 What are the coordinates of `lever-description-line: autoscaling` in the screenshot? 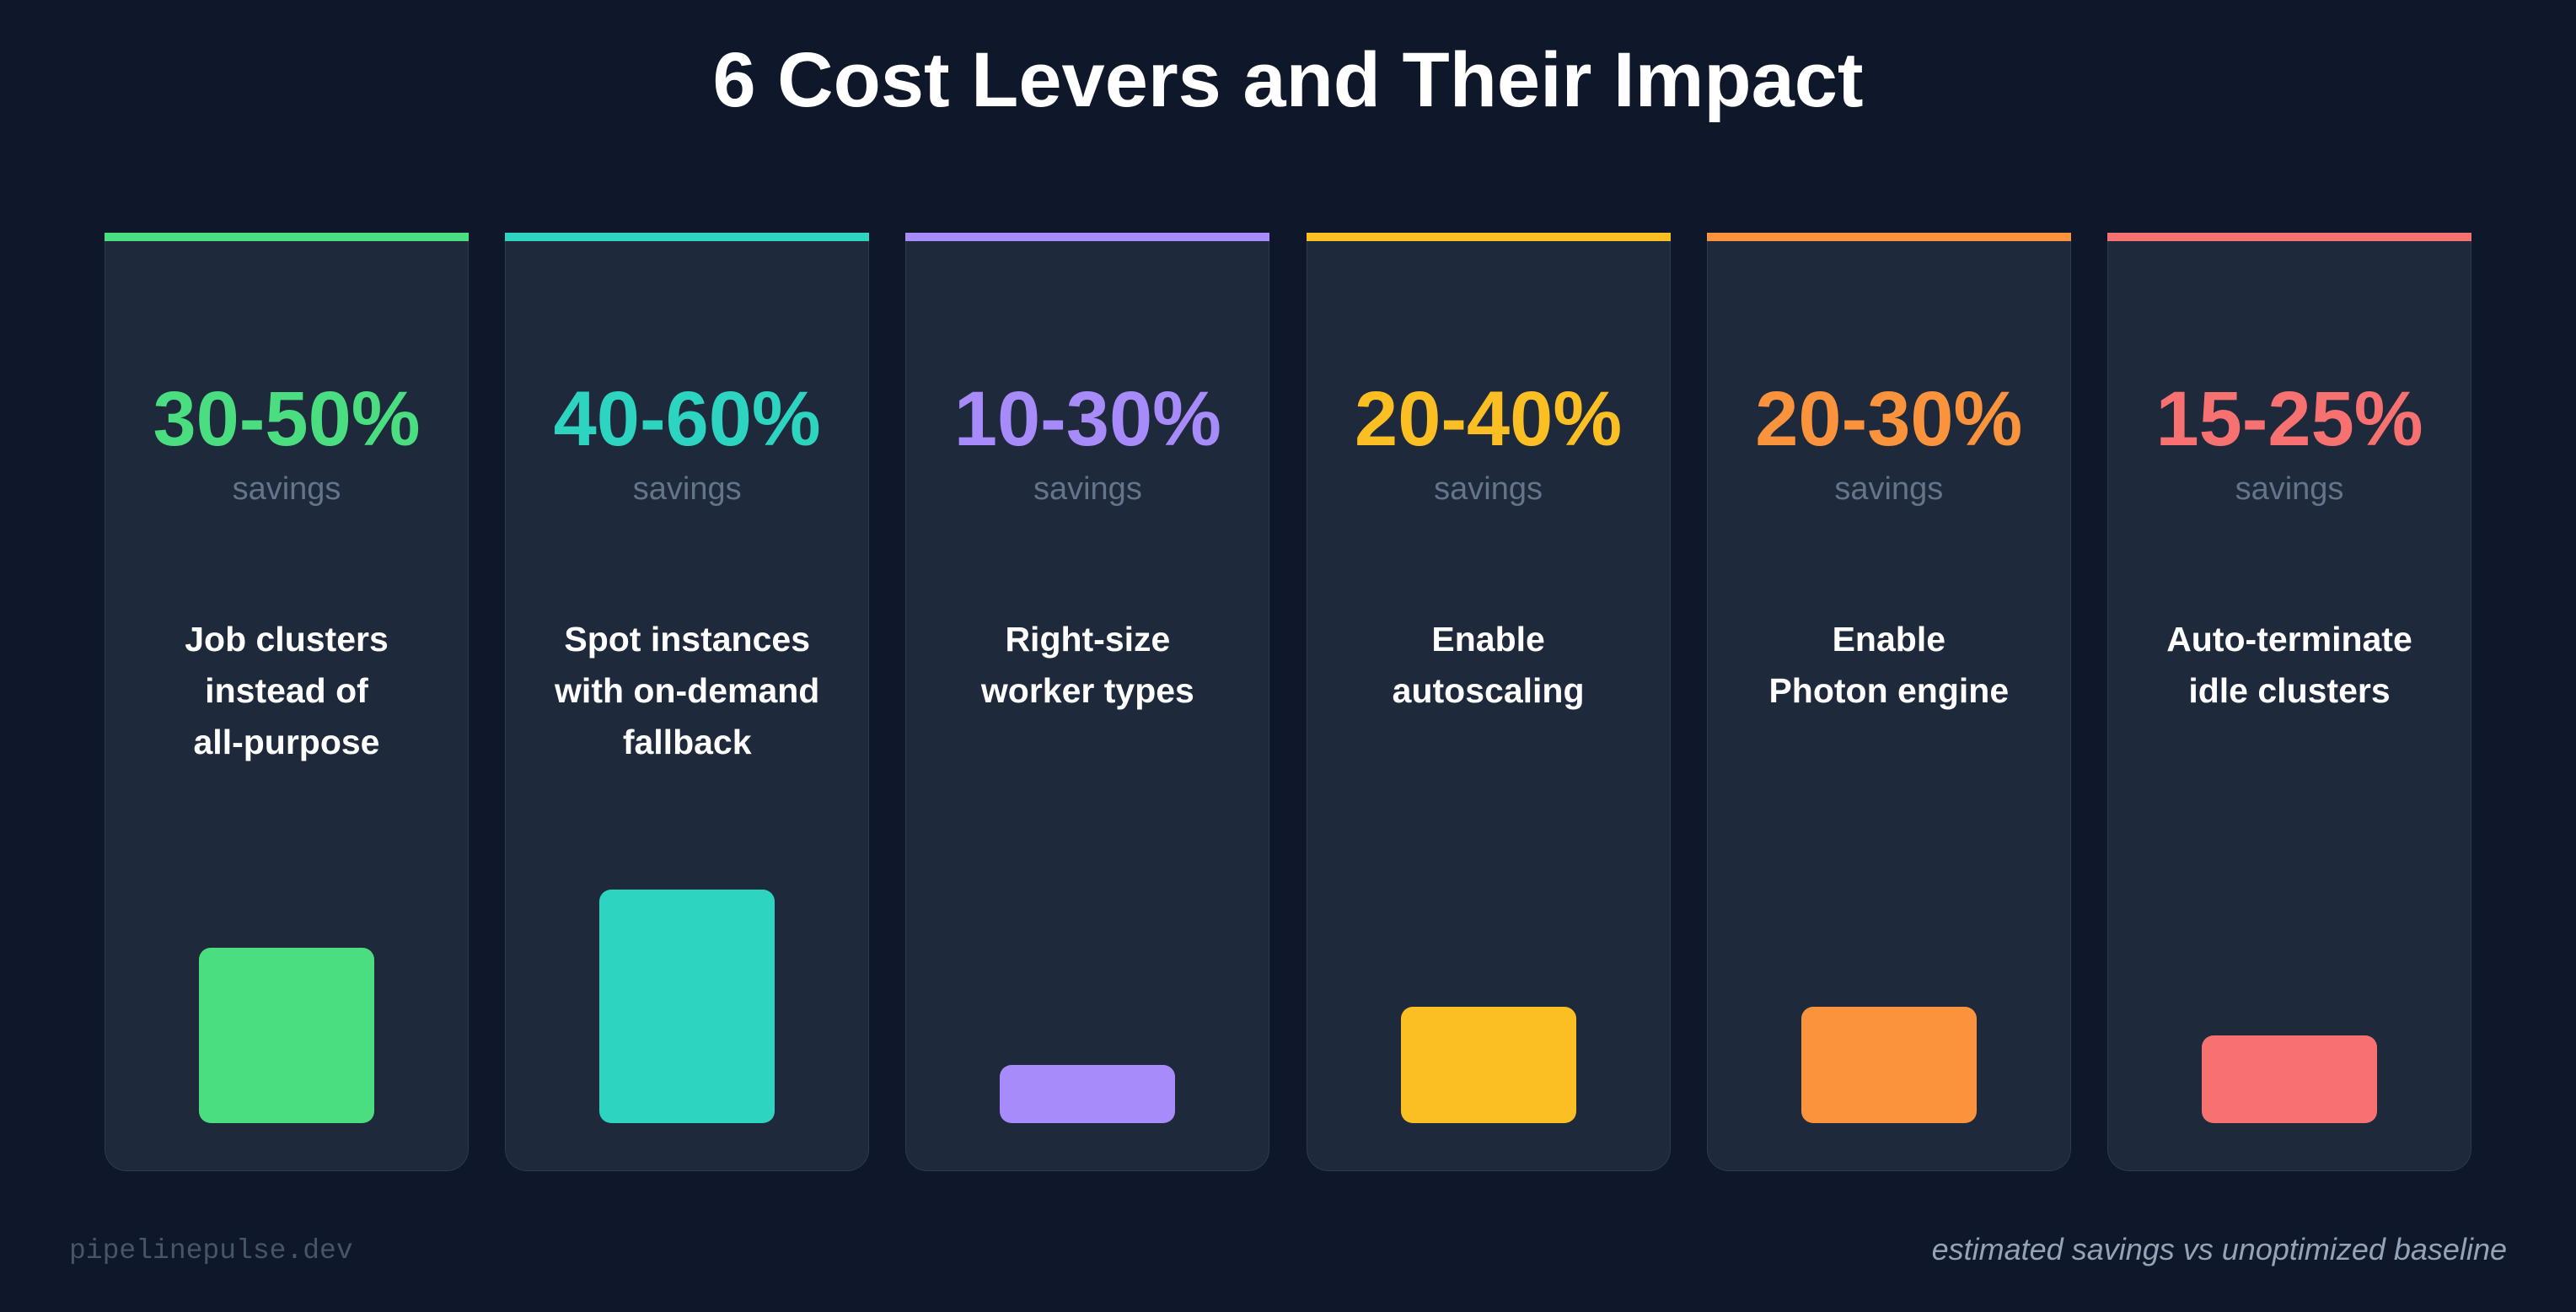 It's located at (1488, 690).